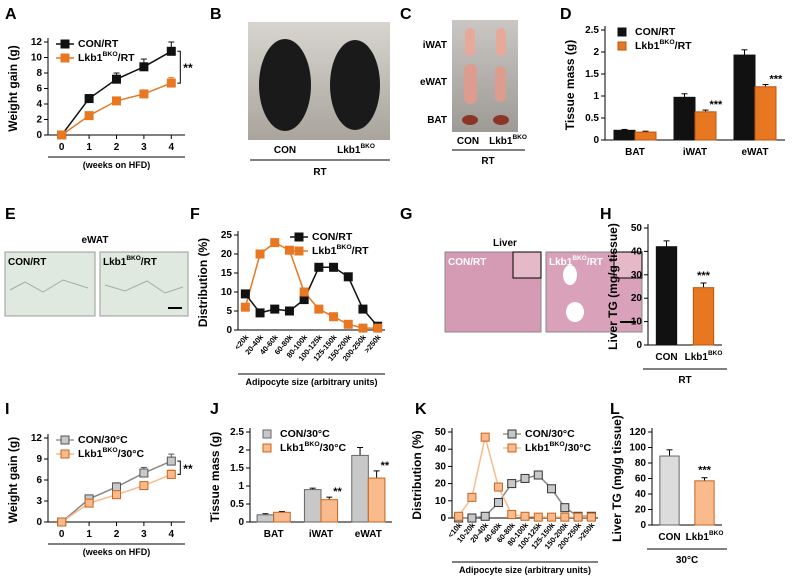  I want to click on y-tick-label: 3, so click(39, 501).